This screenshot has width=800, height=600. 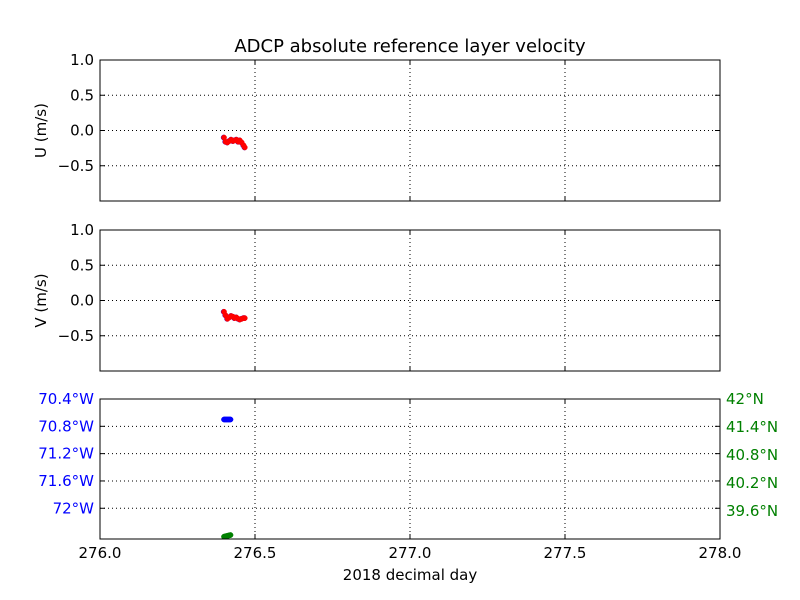 I want to click on y-tick-label: 71.6°W, so click(x=66, y=481).